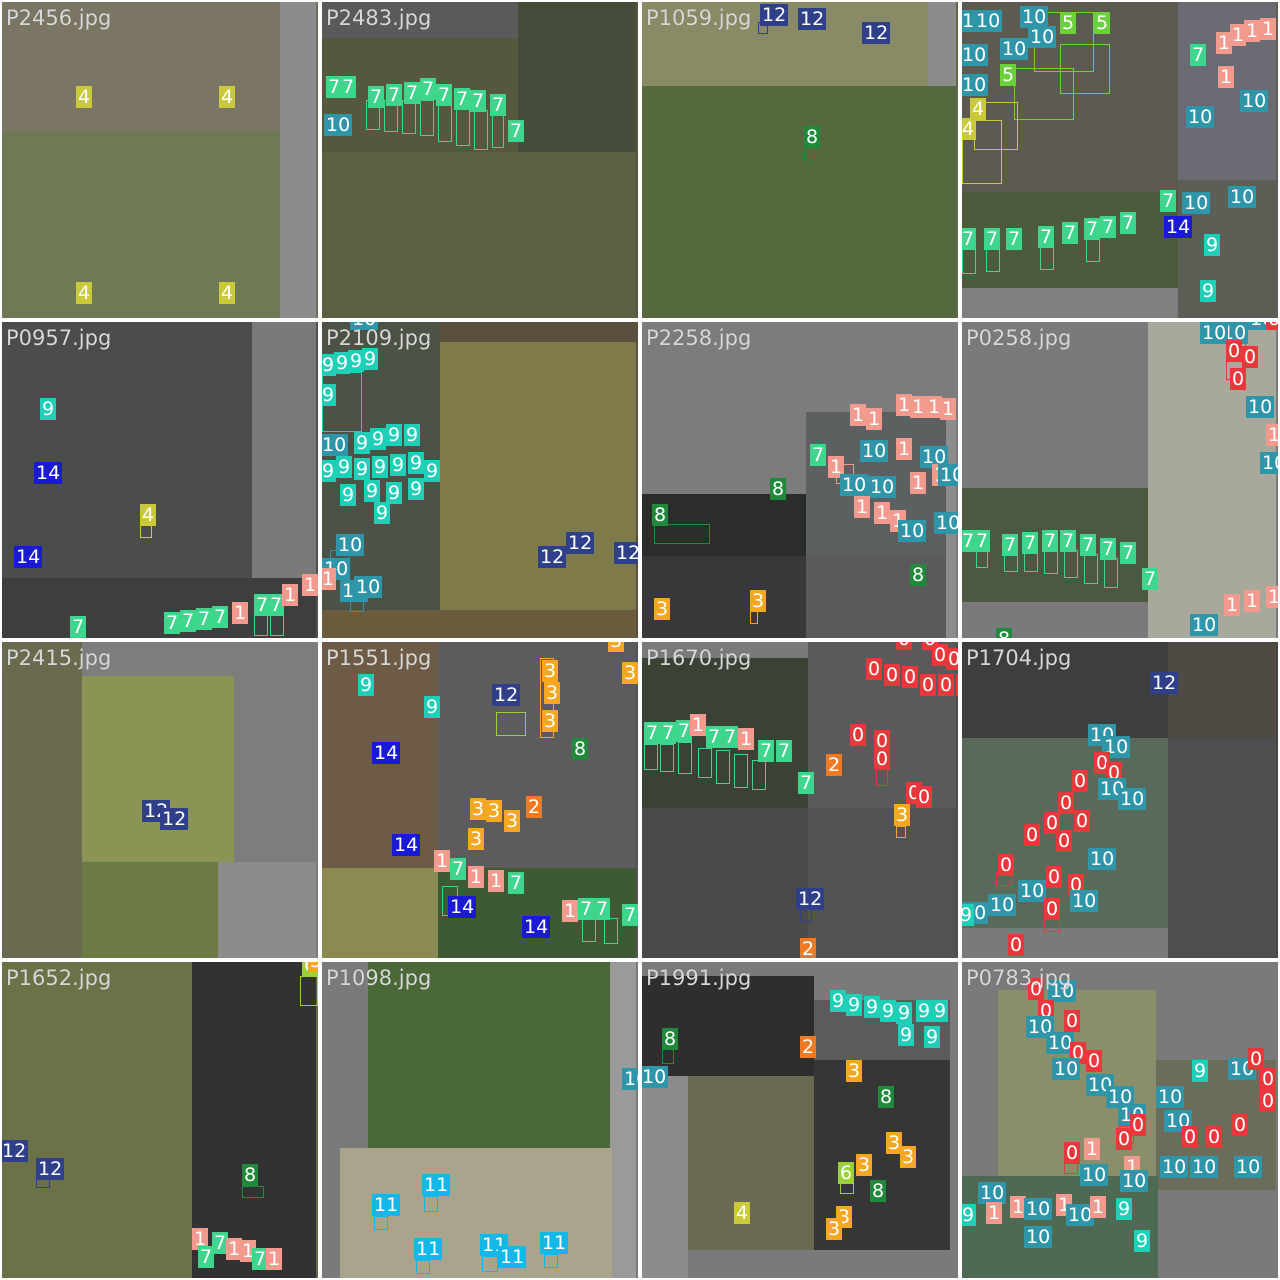  Describe the element at coordinates (379, 18) in the screenshot. I see `tile-filename: P2483.jpg` at that location.